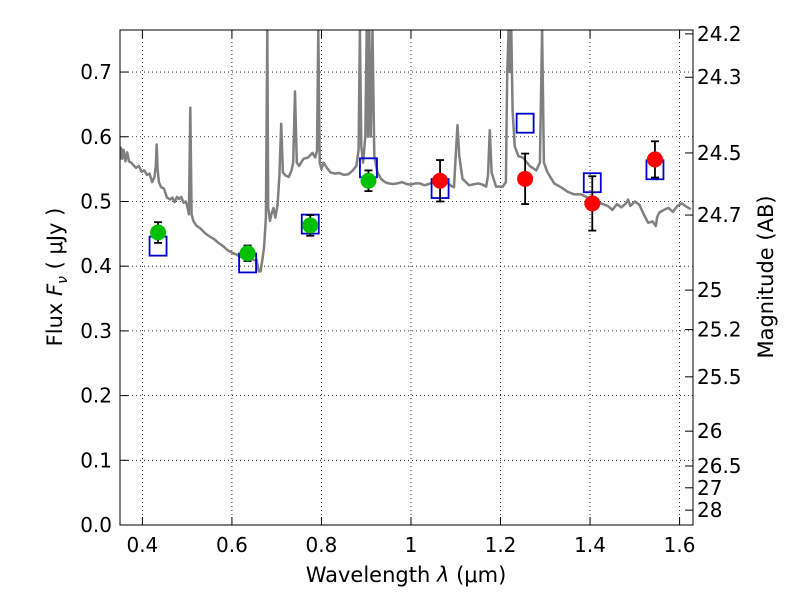 This screenshot has width=800, height=600. Describe the element at coordinates (411, 545) in the screenshot. I see `x-tick-label: 1` at that location.